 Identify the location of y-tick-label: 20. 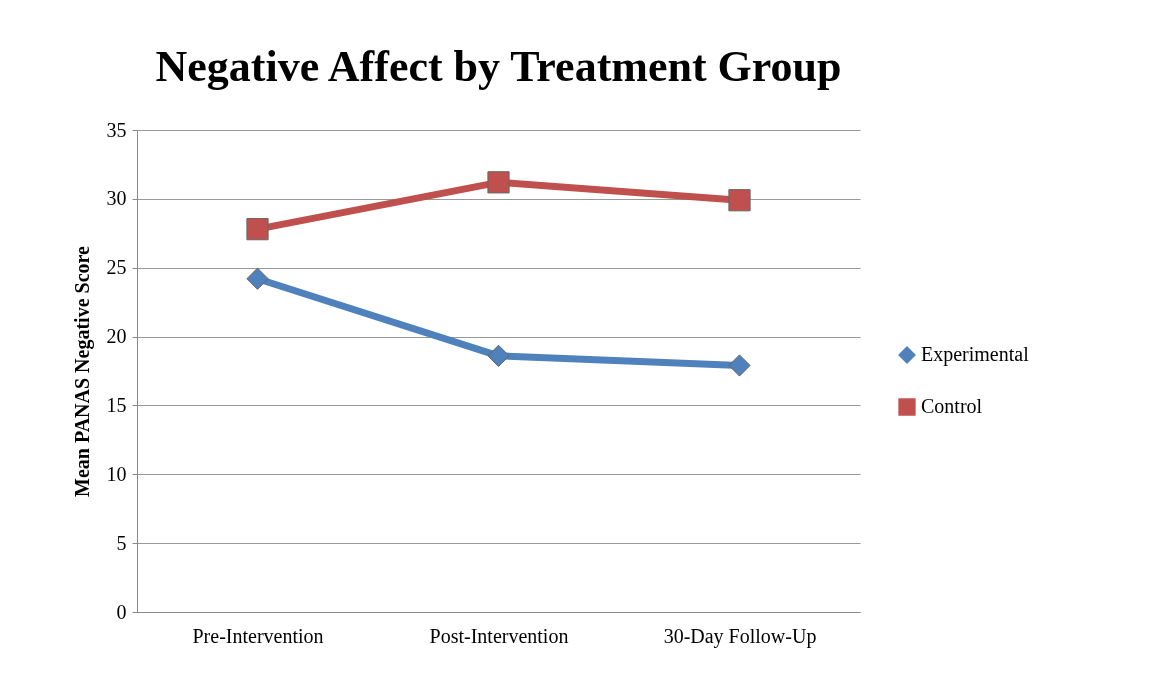
(116, 336).